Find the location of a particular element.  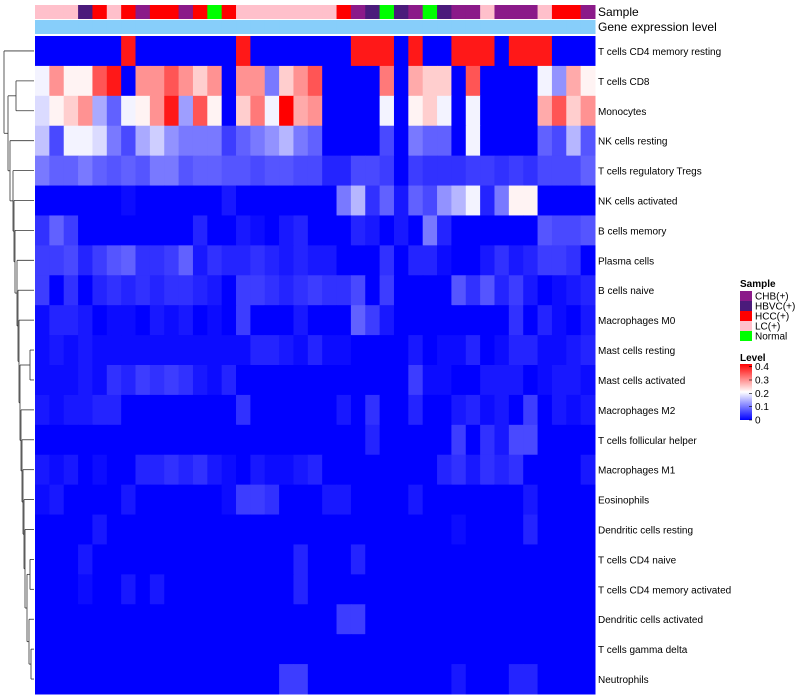

sample-legend: Sample CHB(+)HBVC(+)HCC(+)LC(+)Normal is located at coordinates (767, 311).